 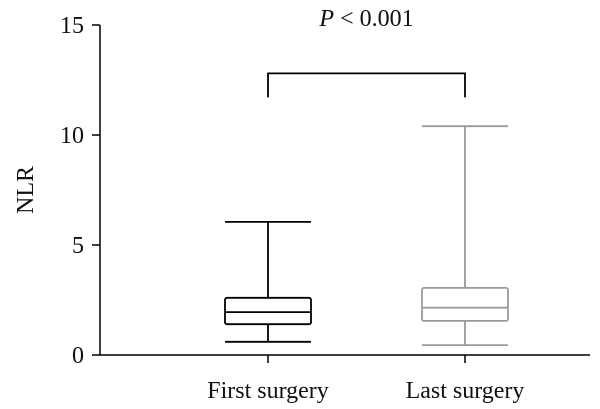 I want to click on y-axis-title: NLR, so click(x=26, y=190).